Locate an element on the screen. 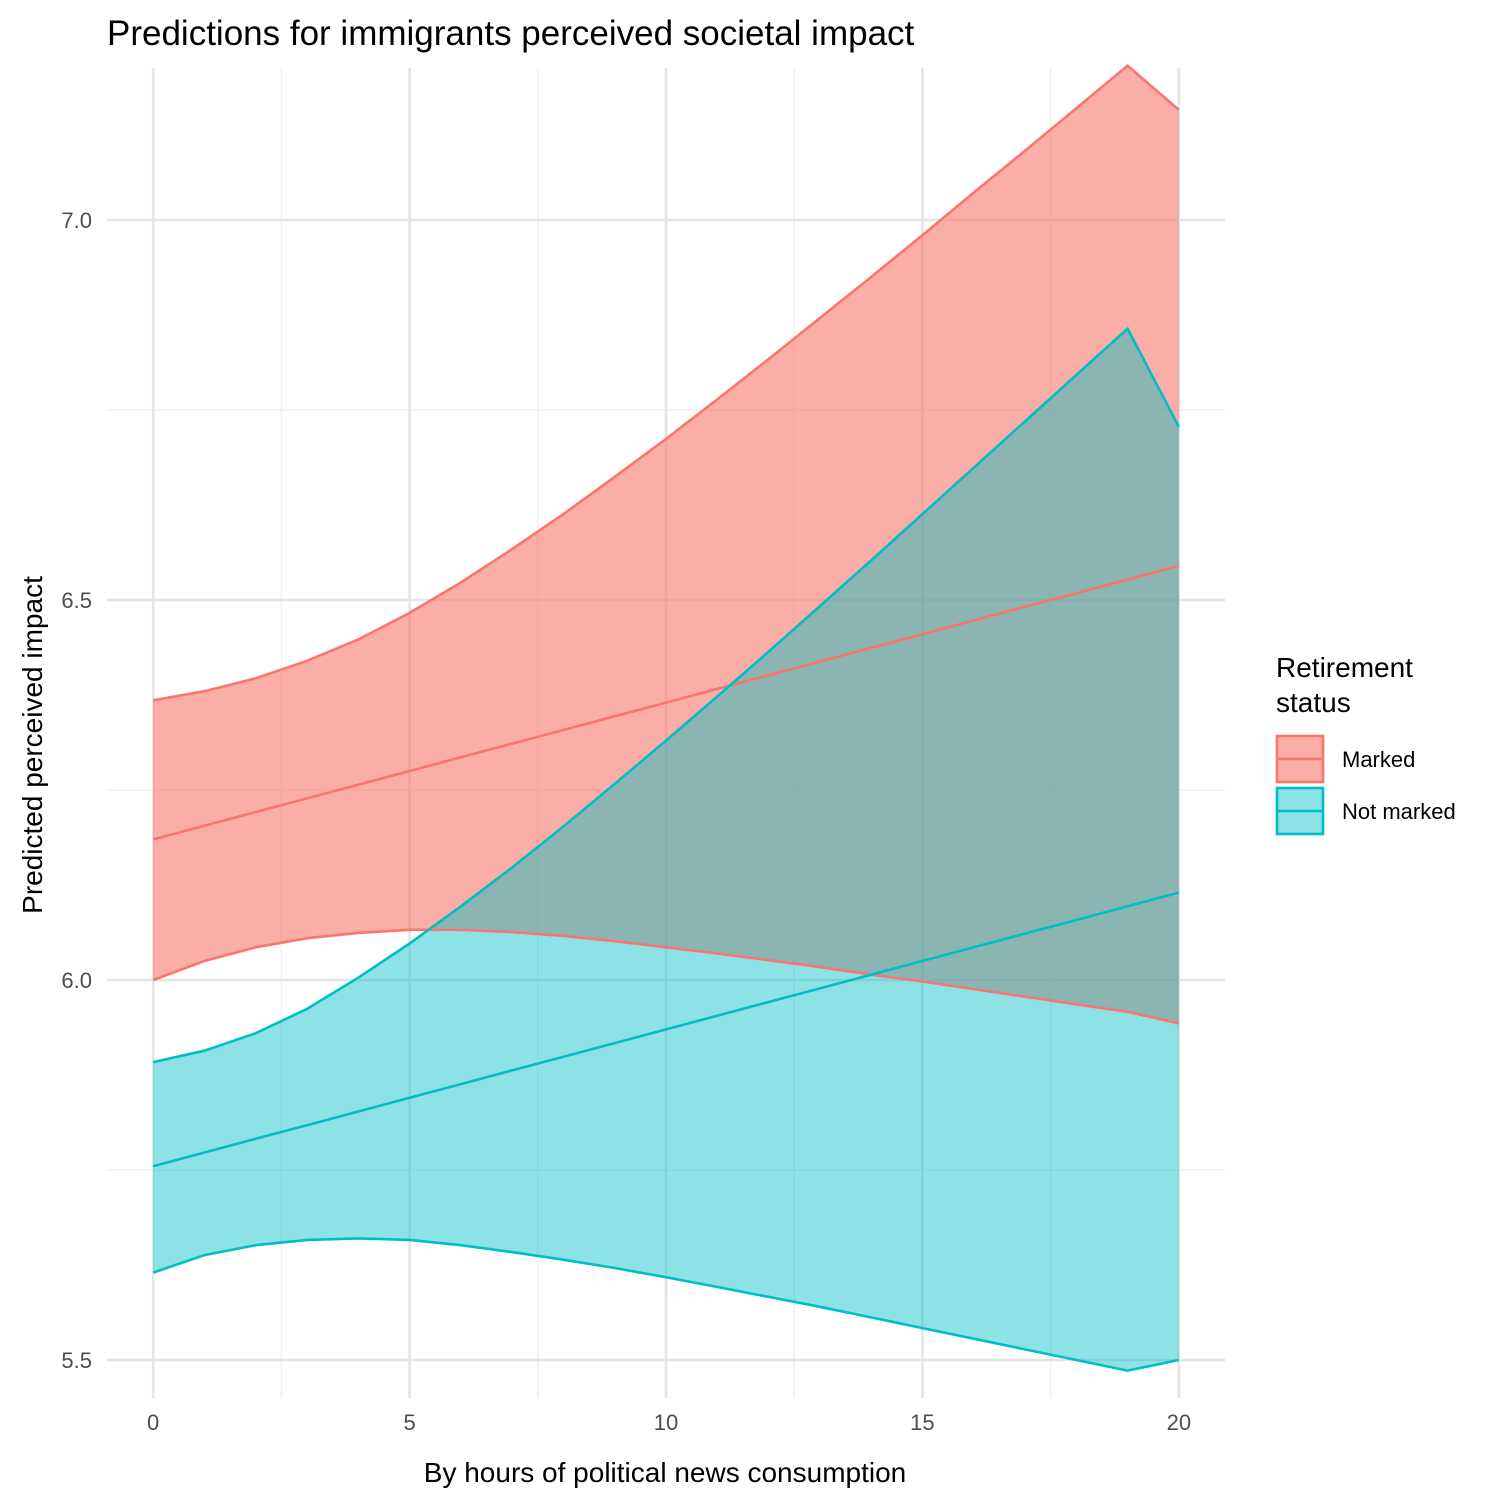  lower-bound-line-not-marked is located at coordinates (666, 1304).